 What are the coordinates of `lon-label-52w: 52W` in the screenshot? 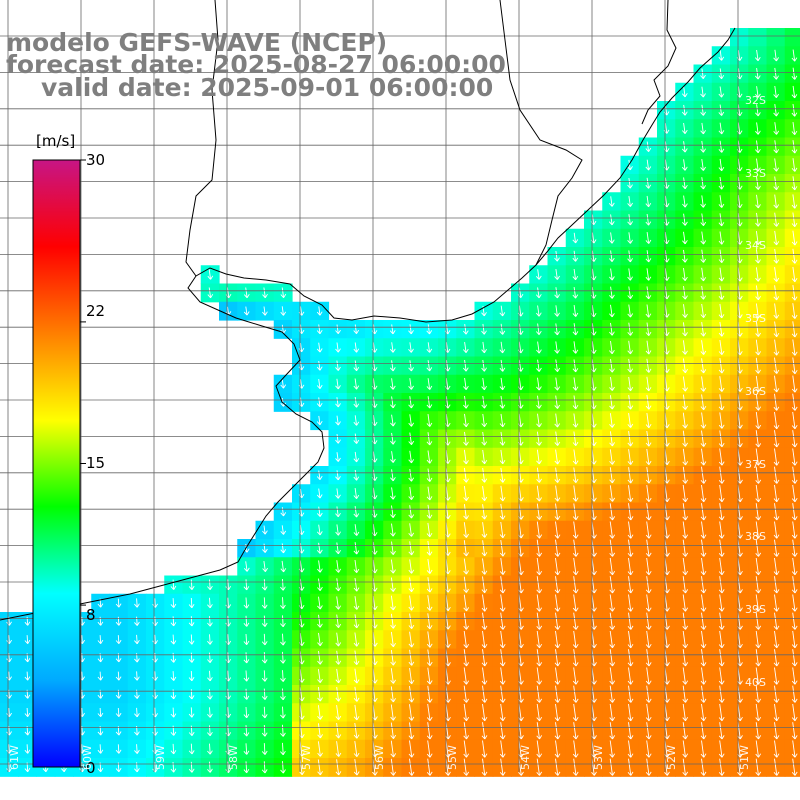 It's located at (671, 757).